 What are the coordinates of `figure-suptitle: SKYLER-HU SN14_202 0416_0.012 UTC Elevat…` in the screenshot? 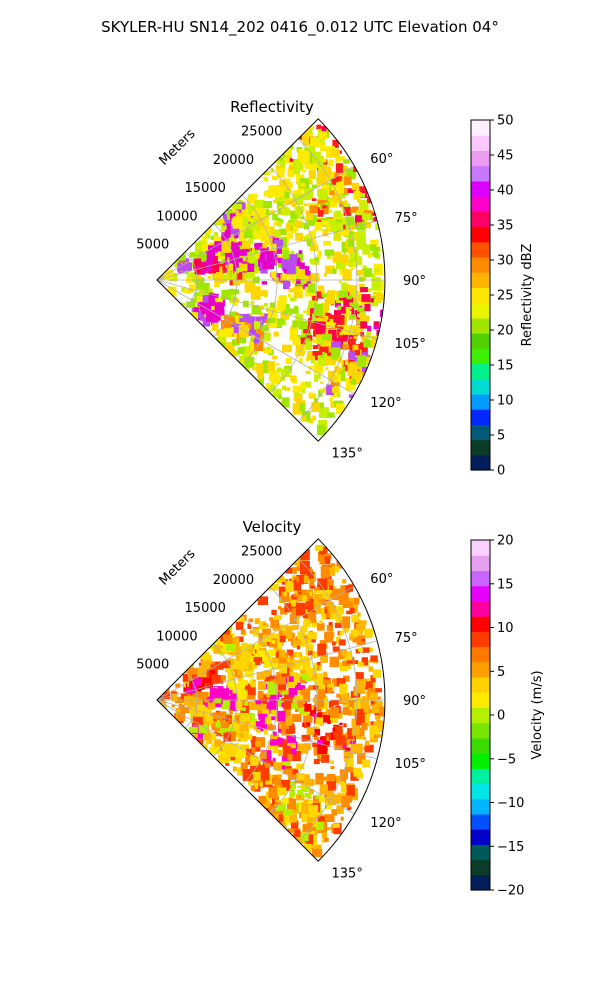 It's located at (300, 27).